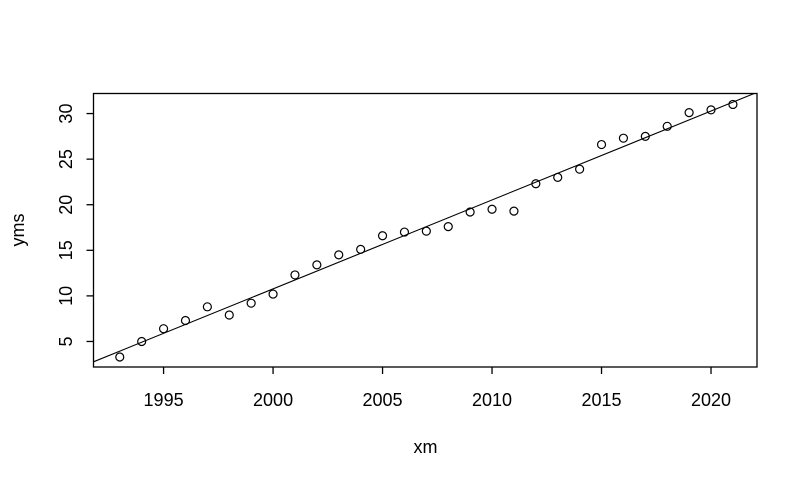 This screenshot has height=485, width=806. What do you see at coordinates (66, 250) in the screenshot?
I see `y-tick-label: 15` at bounding box center [66, 250].